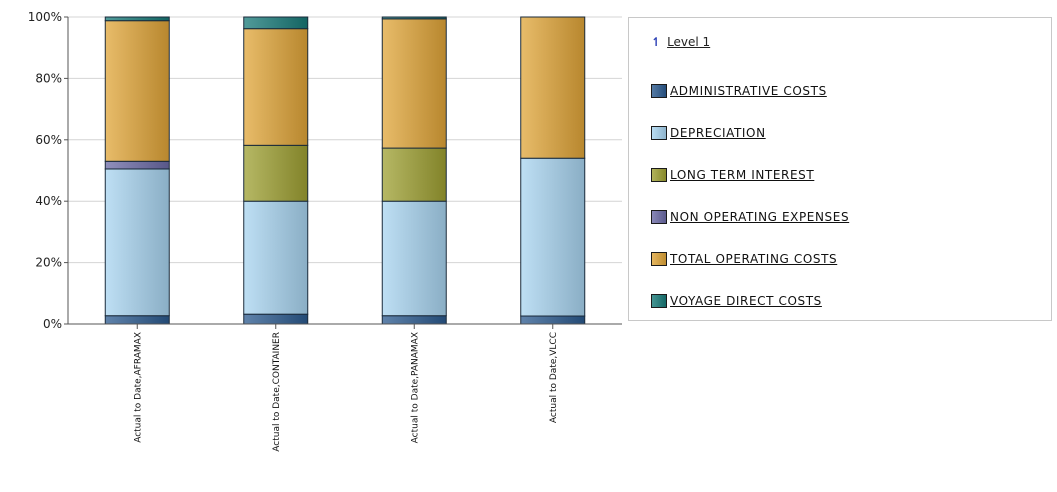 Image resolution: width=1057 pixels, height=492 pixels. I want to click on y-tick-label: 40%, so click(48, 201).